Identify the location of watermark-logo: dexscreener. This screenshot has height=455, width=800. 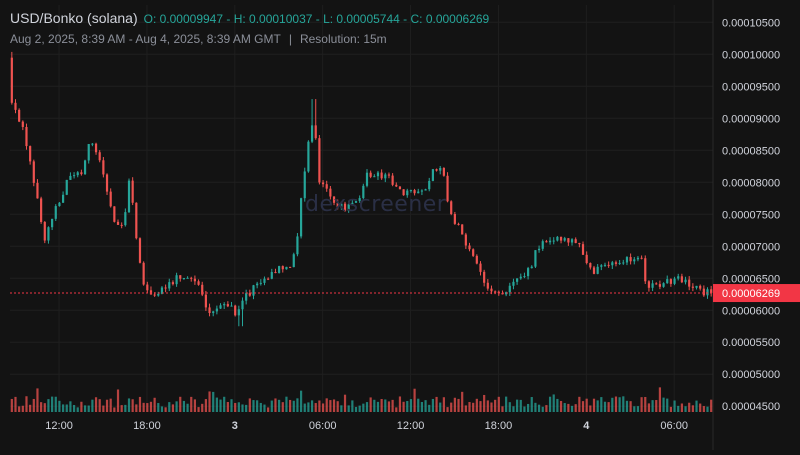
(376, 204).